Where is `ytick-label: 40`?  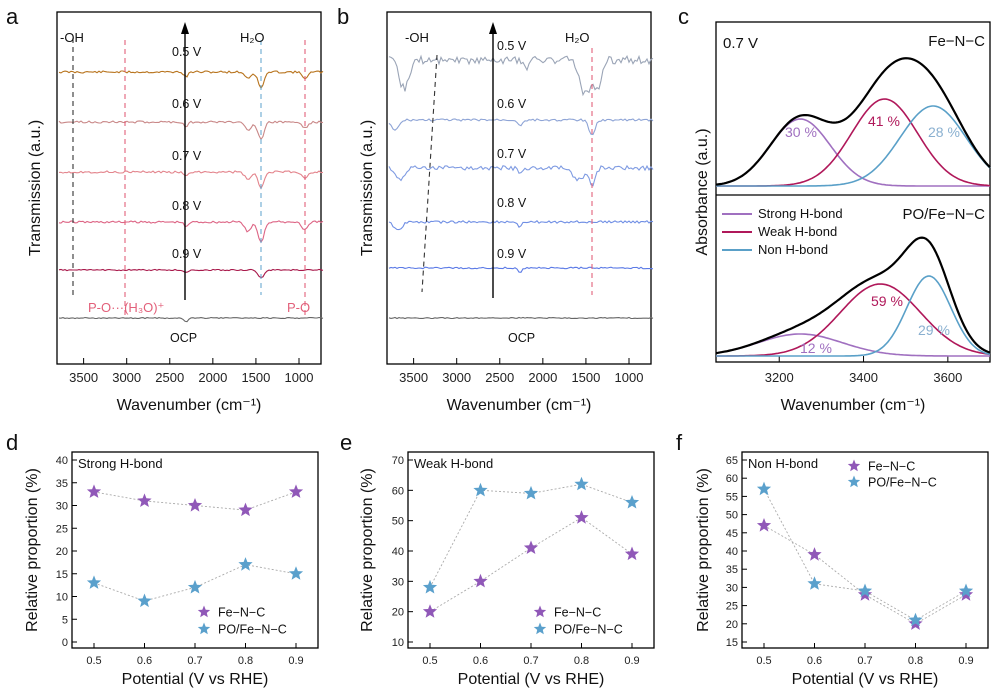 ytick-label: 40 is located at coordinates (62, 461).